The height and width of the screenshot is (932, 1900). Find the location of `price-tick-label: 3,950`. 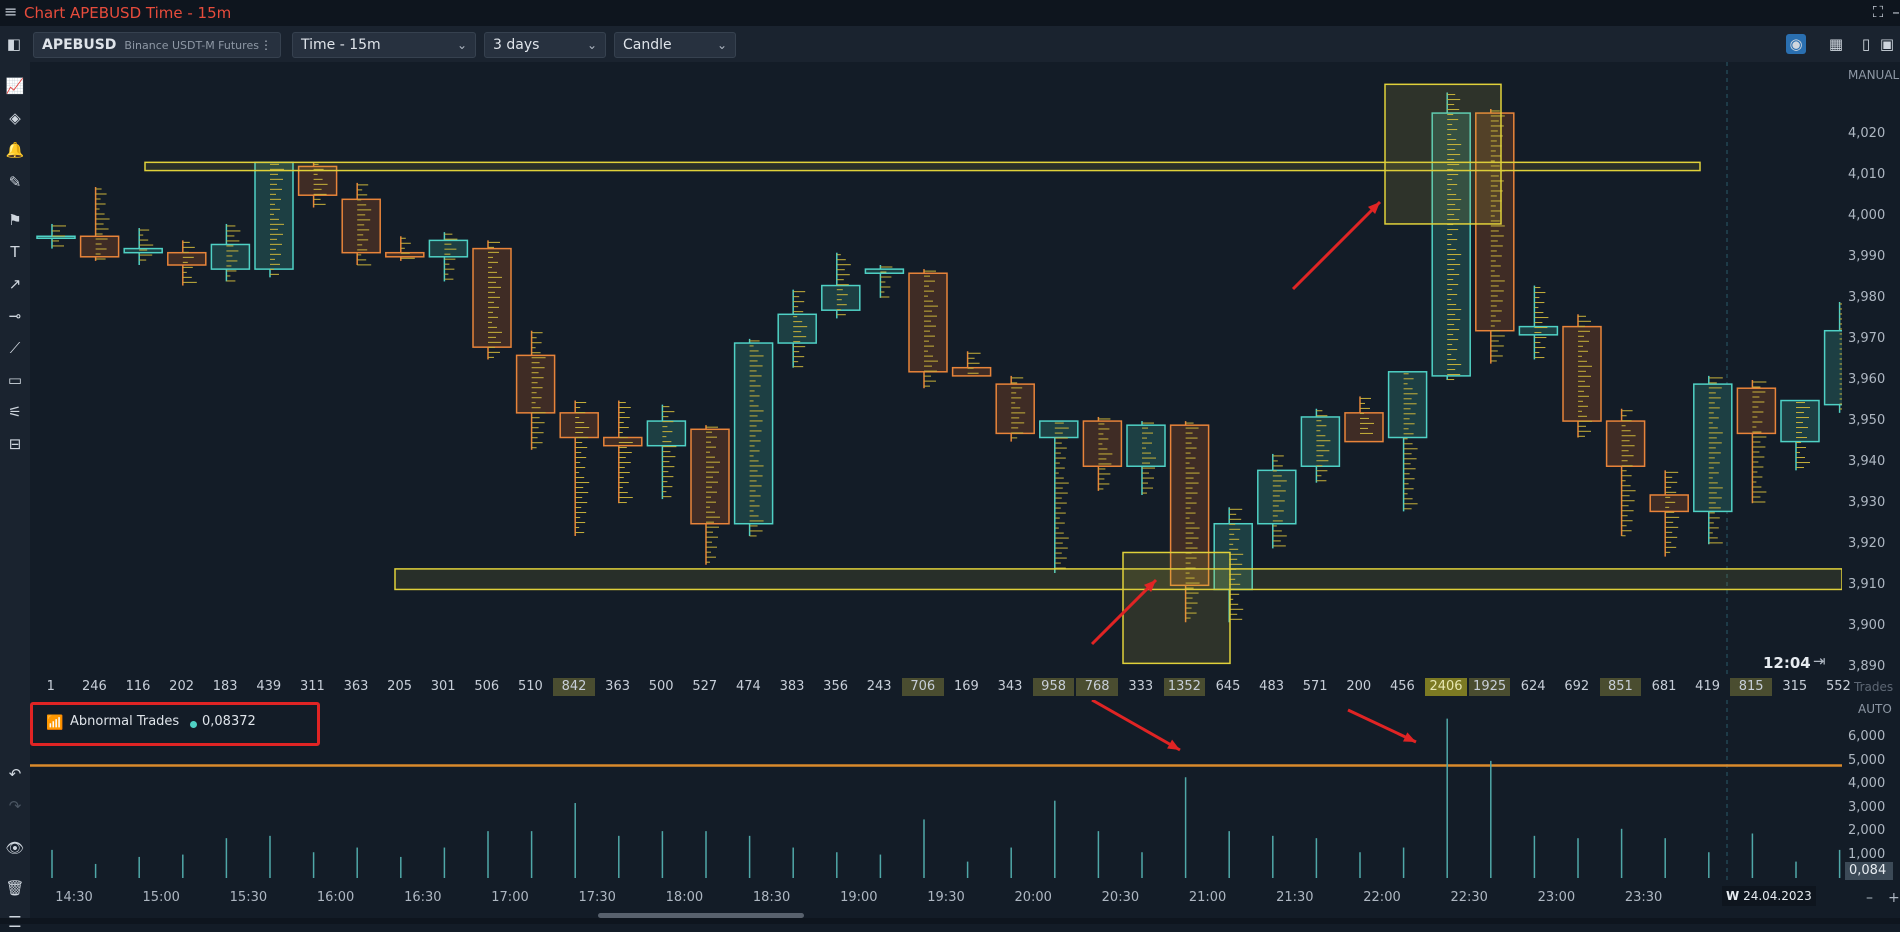

price-tick-label: 3,950 is located at coordinates (1867, 421).